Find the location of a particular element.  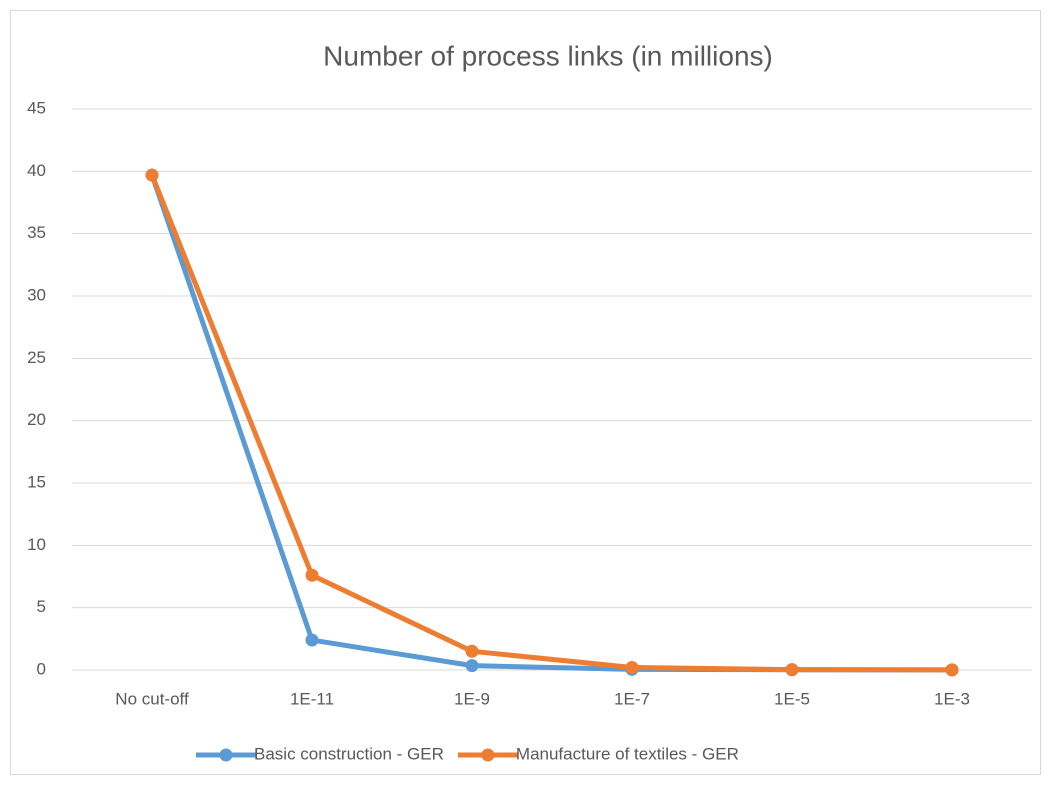

y-tick-label: 35 is located at coordinates (36, 232).